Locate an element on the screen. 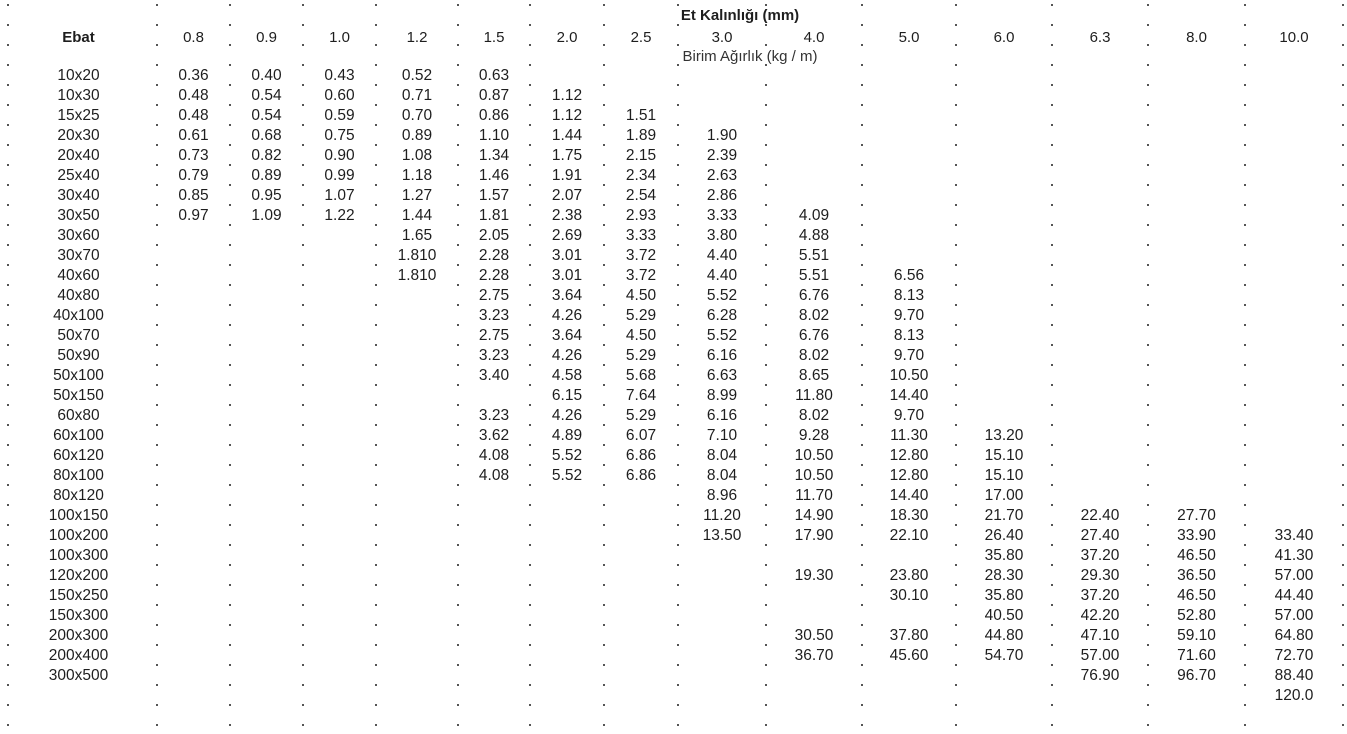  weight-cell: 2.34 is located at coordinates (641, 175).